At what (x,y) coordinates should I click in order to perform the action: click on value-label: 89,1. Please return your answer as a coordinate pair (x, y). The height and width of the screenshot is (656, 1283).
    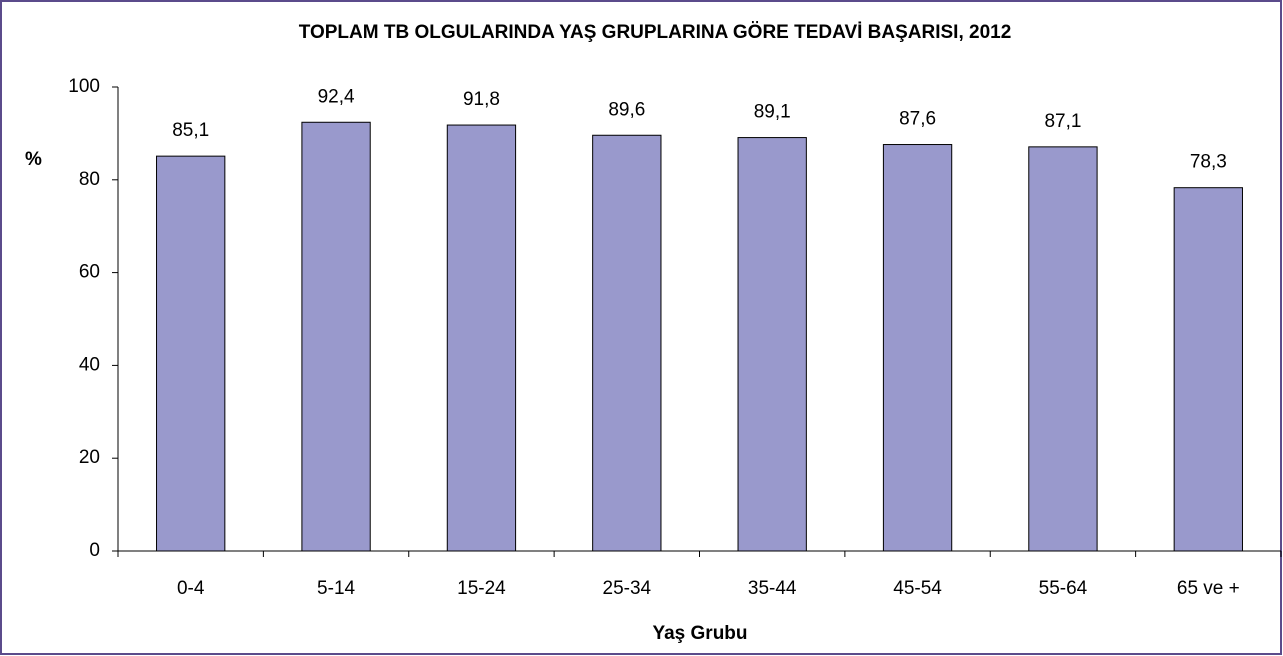
    Looking at the image, I should click on (772, 112).